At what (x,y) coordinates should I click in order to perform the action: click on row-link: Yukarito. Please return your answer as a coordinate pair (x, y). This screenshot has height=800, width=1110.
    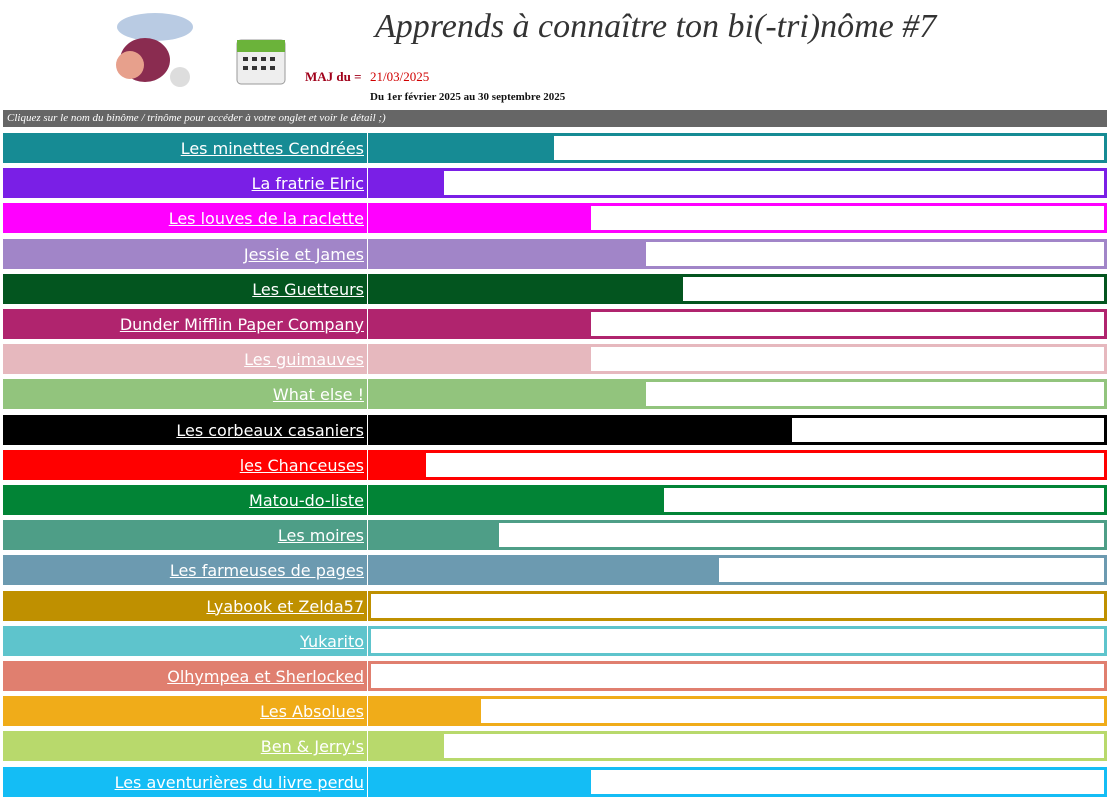
    Looking at the image, I should click on (185, 640).